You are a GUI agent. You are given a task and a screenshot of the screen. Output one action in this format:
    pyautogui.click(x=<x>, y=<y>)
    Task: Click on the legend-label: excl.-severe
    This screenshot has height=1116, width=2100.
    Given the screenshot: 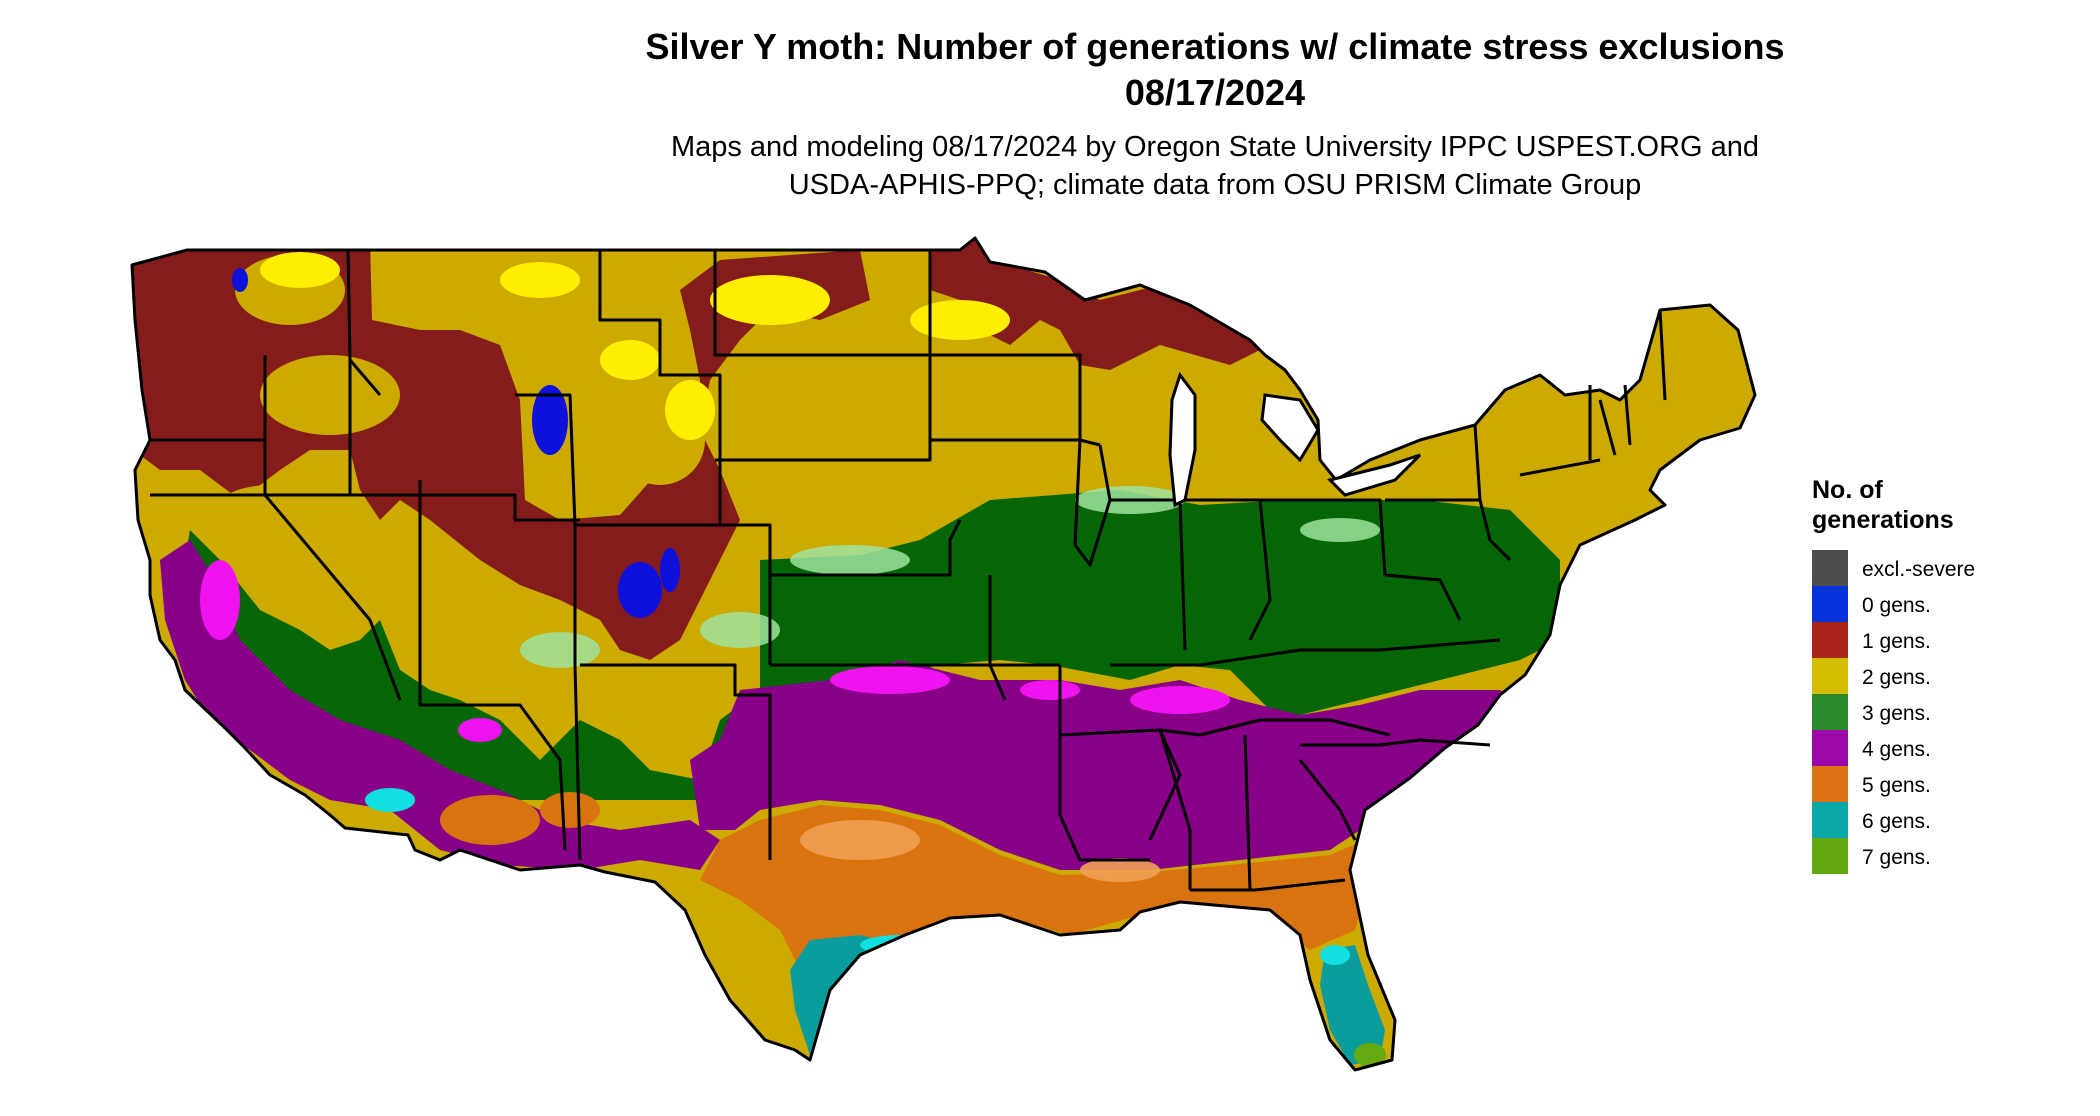 What is the action you would take?
    pyautogui.click(x=1918, y=569)
    